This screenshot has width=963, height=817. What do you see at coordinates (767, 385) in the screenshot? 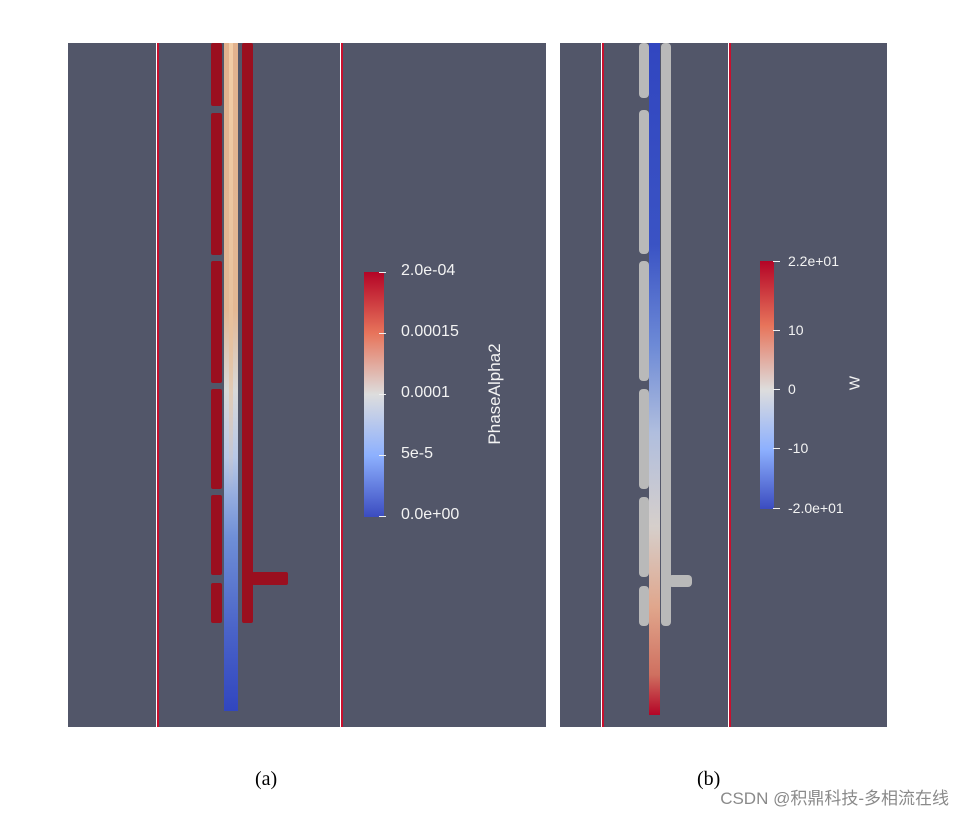
I see `colorbar-gradient` at bounding box center [767, 385].